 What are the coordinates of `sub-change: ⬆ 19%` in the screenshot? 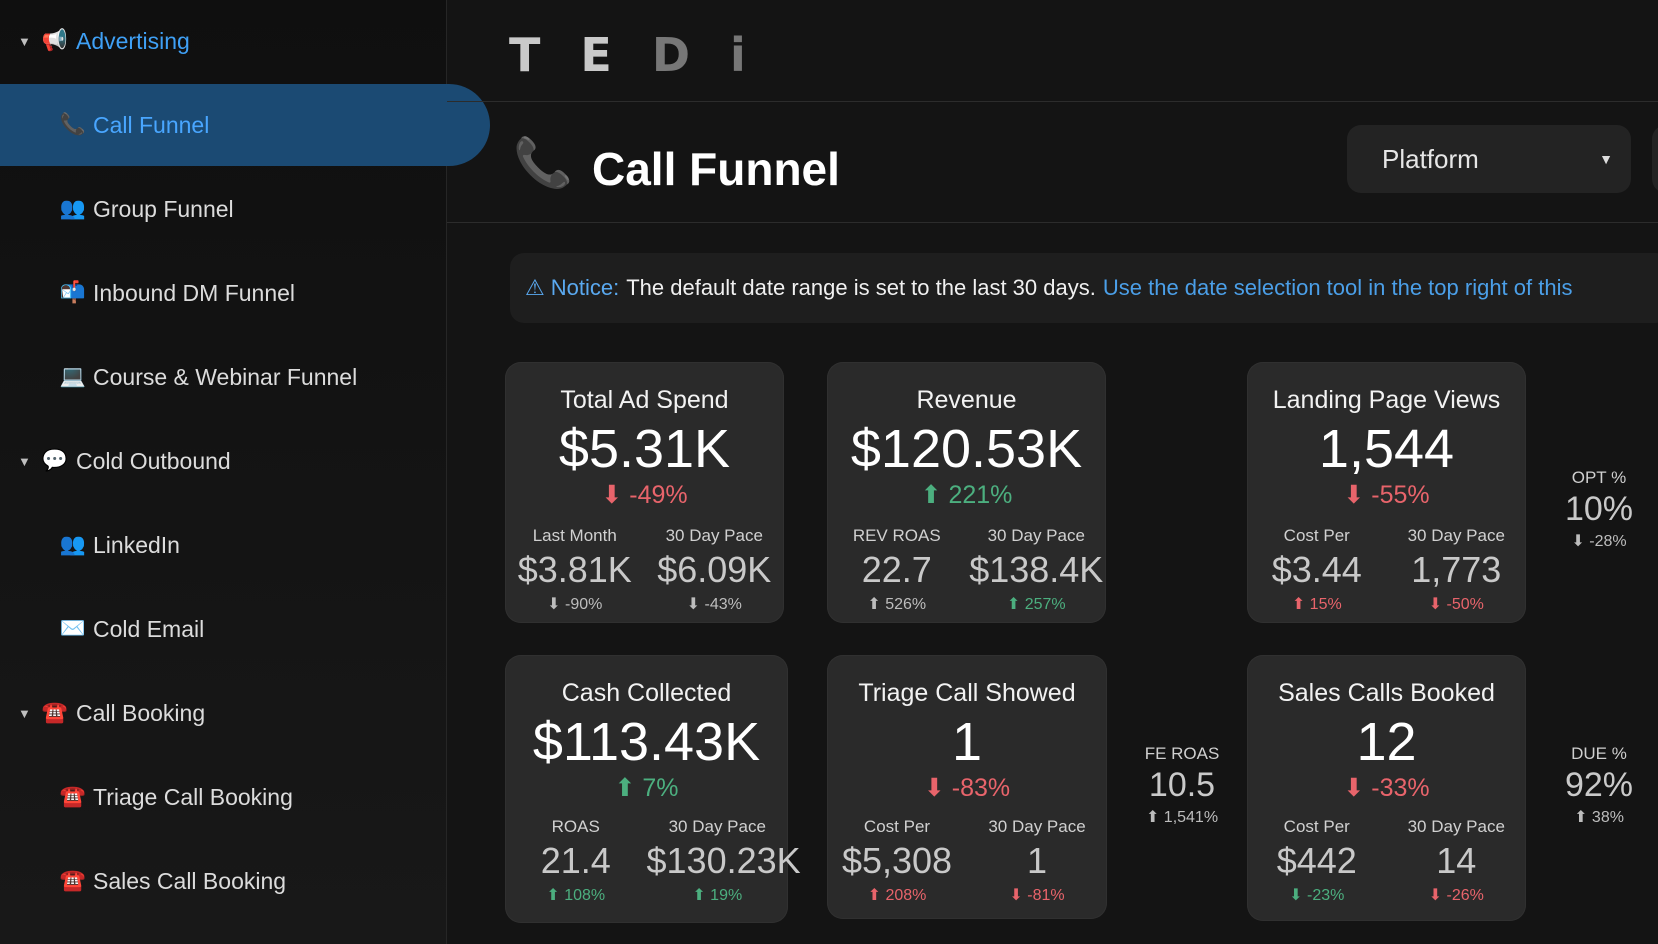 It's located at (717, 895).